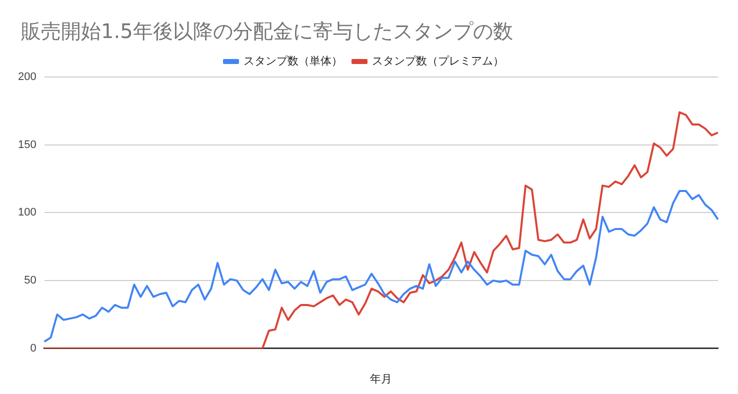 The height and width of the screenshot is (394, 738). What do you see at coordinates (27, 77) in the screenshot?
I see `y-tick-label: 200` at bounding box center [27, 77].